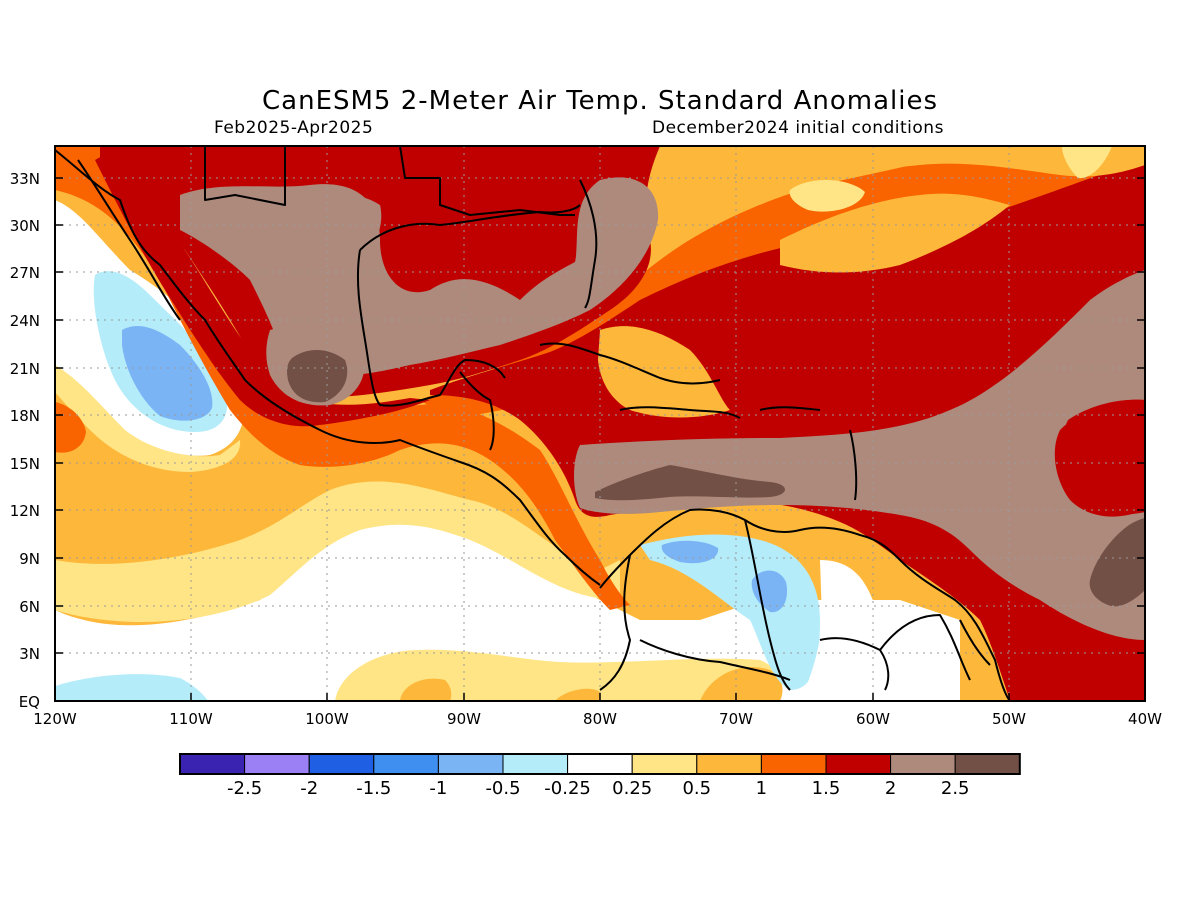 This screenshot has width=1200, height=900. What do you see at coordinates (25, 416) in the screenshot?
I see `lat-label-18n: 18N` at bounding box center [25, 416].